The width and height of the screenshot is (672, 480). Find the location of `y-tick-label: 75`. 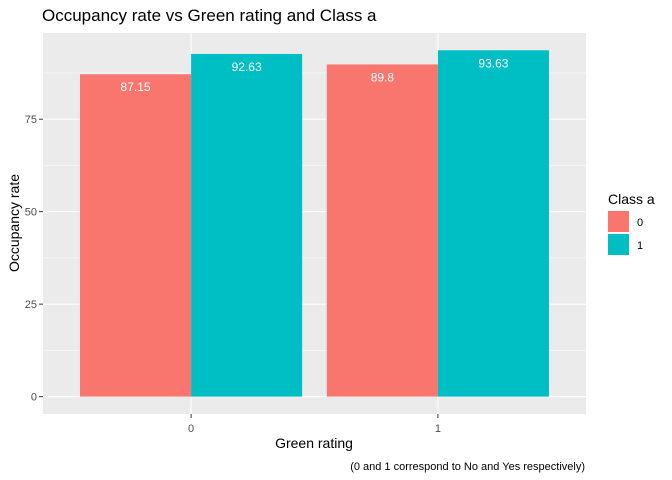

y-tick-label: 75 is located at coordinates (31, 120).